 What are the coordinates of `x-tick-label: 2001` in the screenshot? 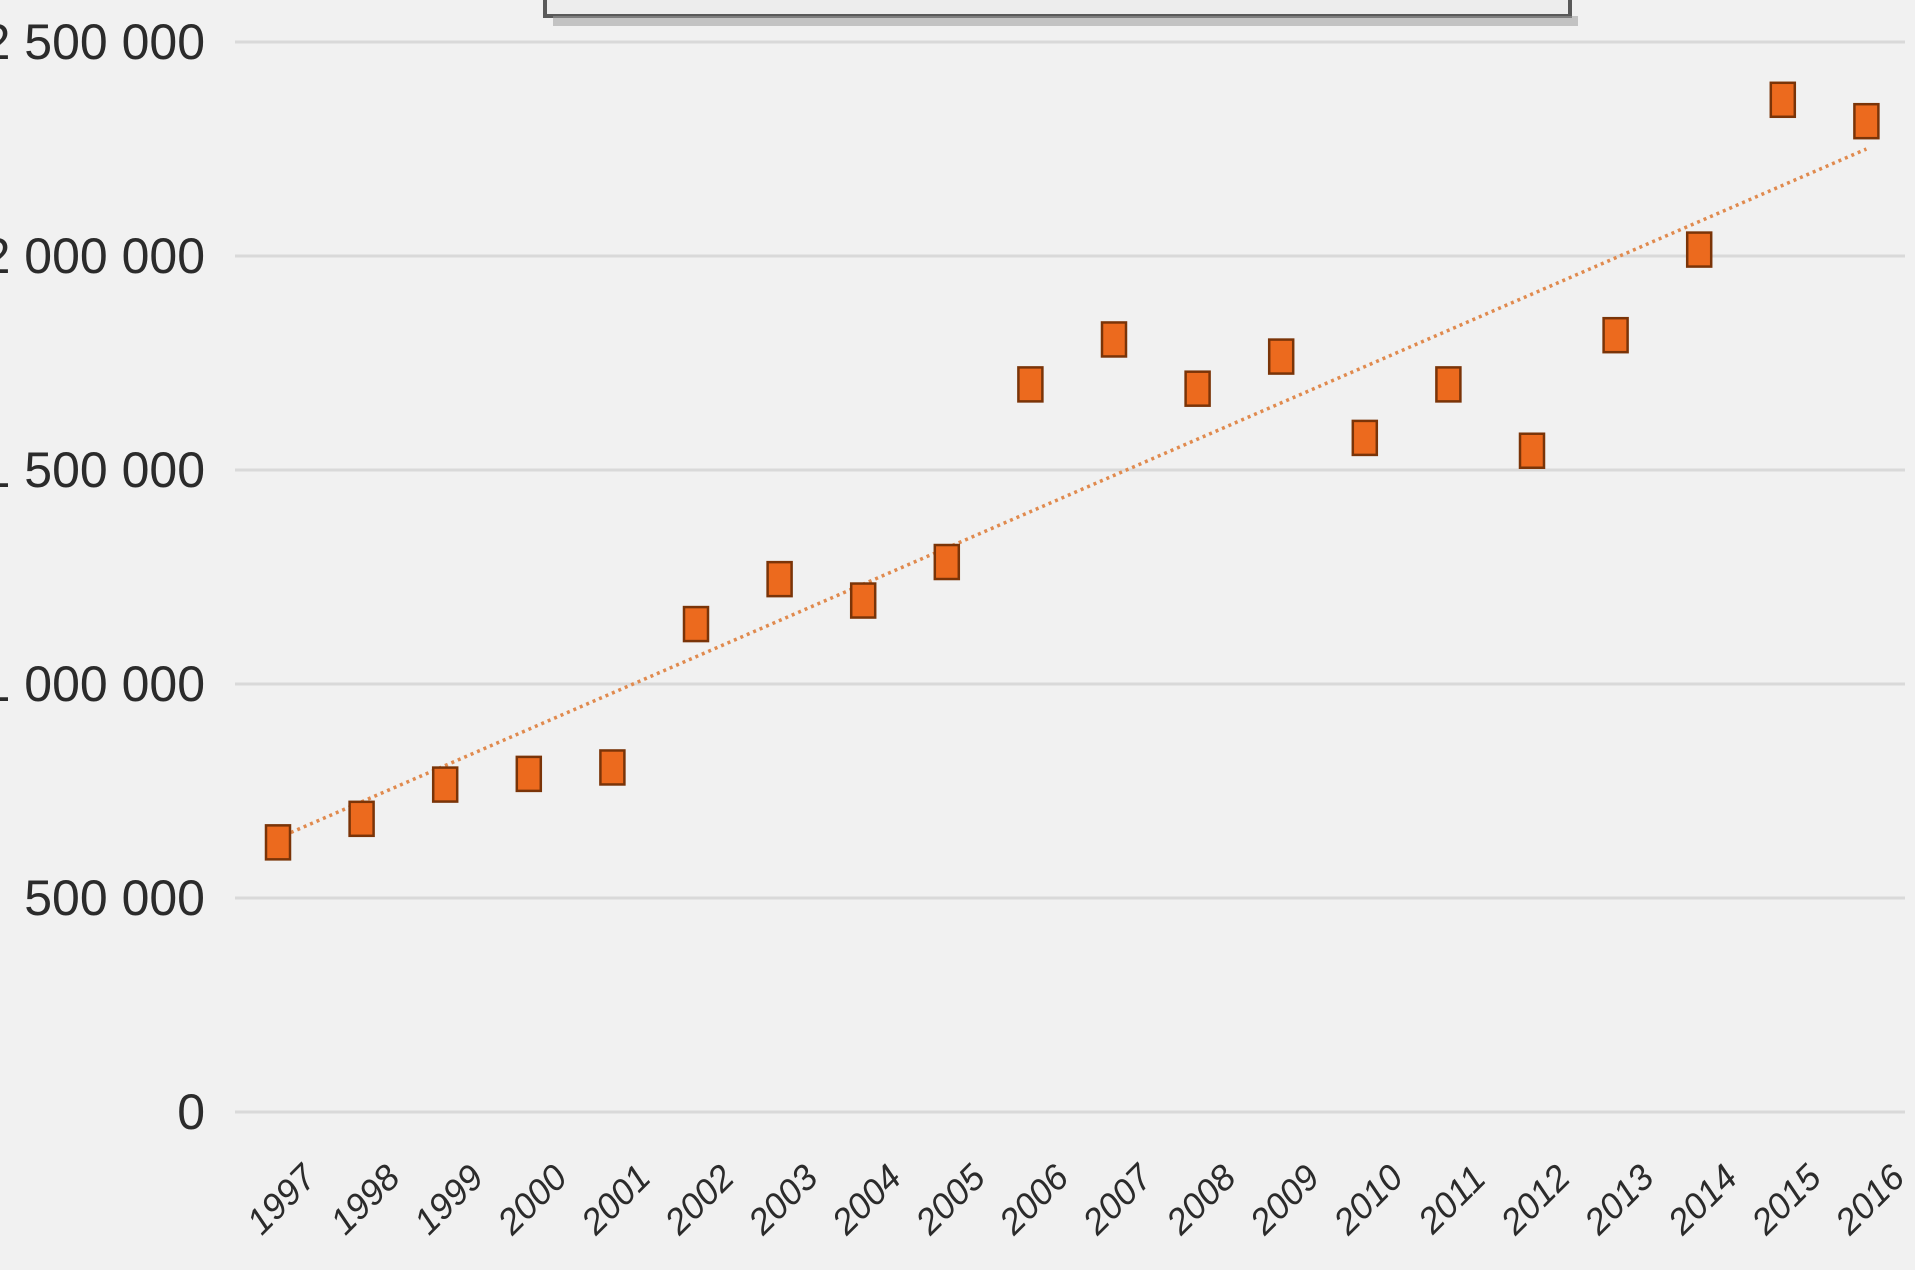 It's located at (615, 1199).